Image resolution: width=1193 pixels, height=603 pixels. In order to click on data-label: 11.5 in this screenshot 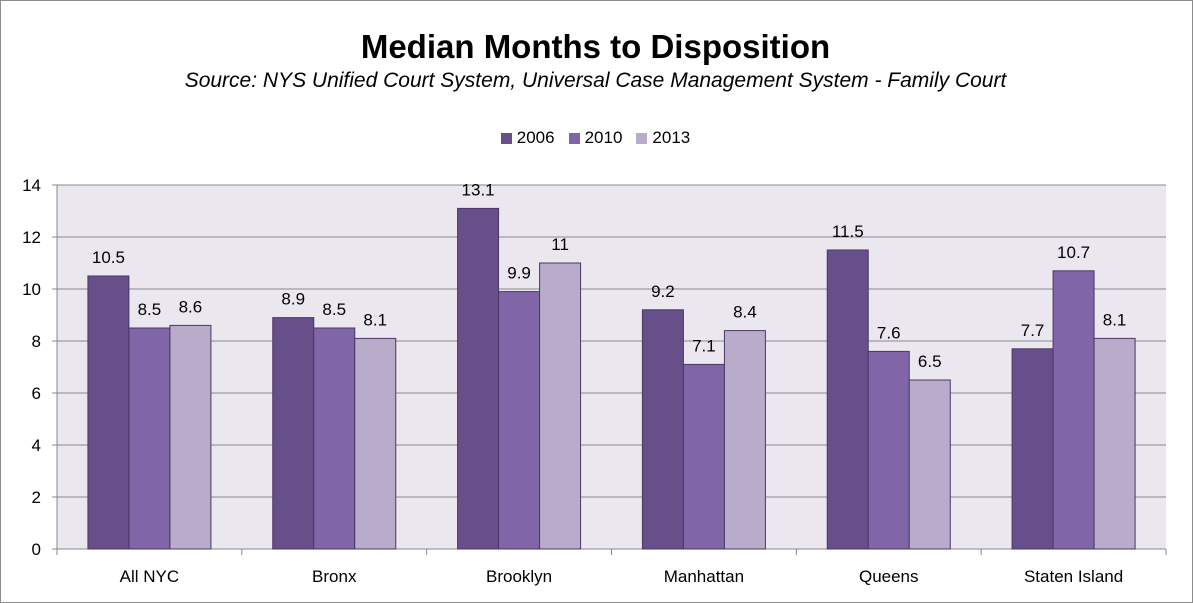, I will do `click(848, 231)`.